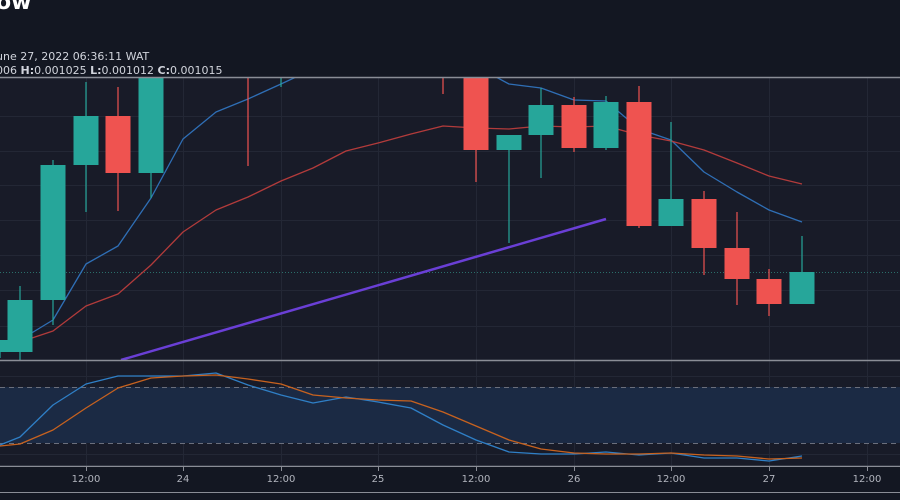  I want to click on close-value: 0.001015, so click(196, 70).